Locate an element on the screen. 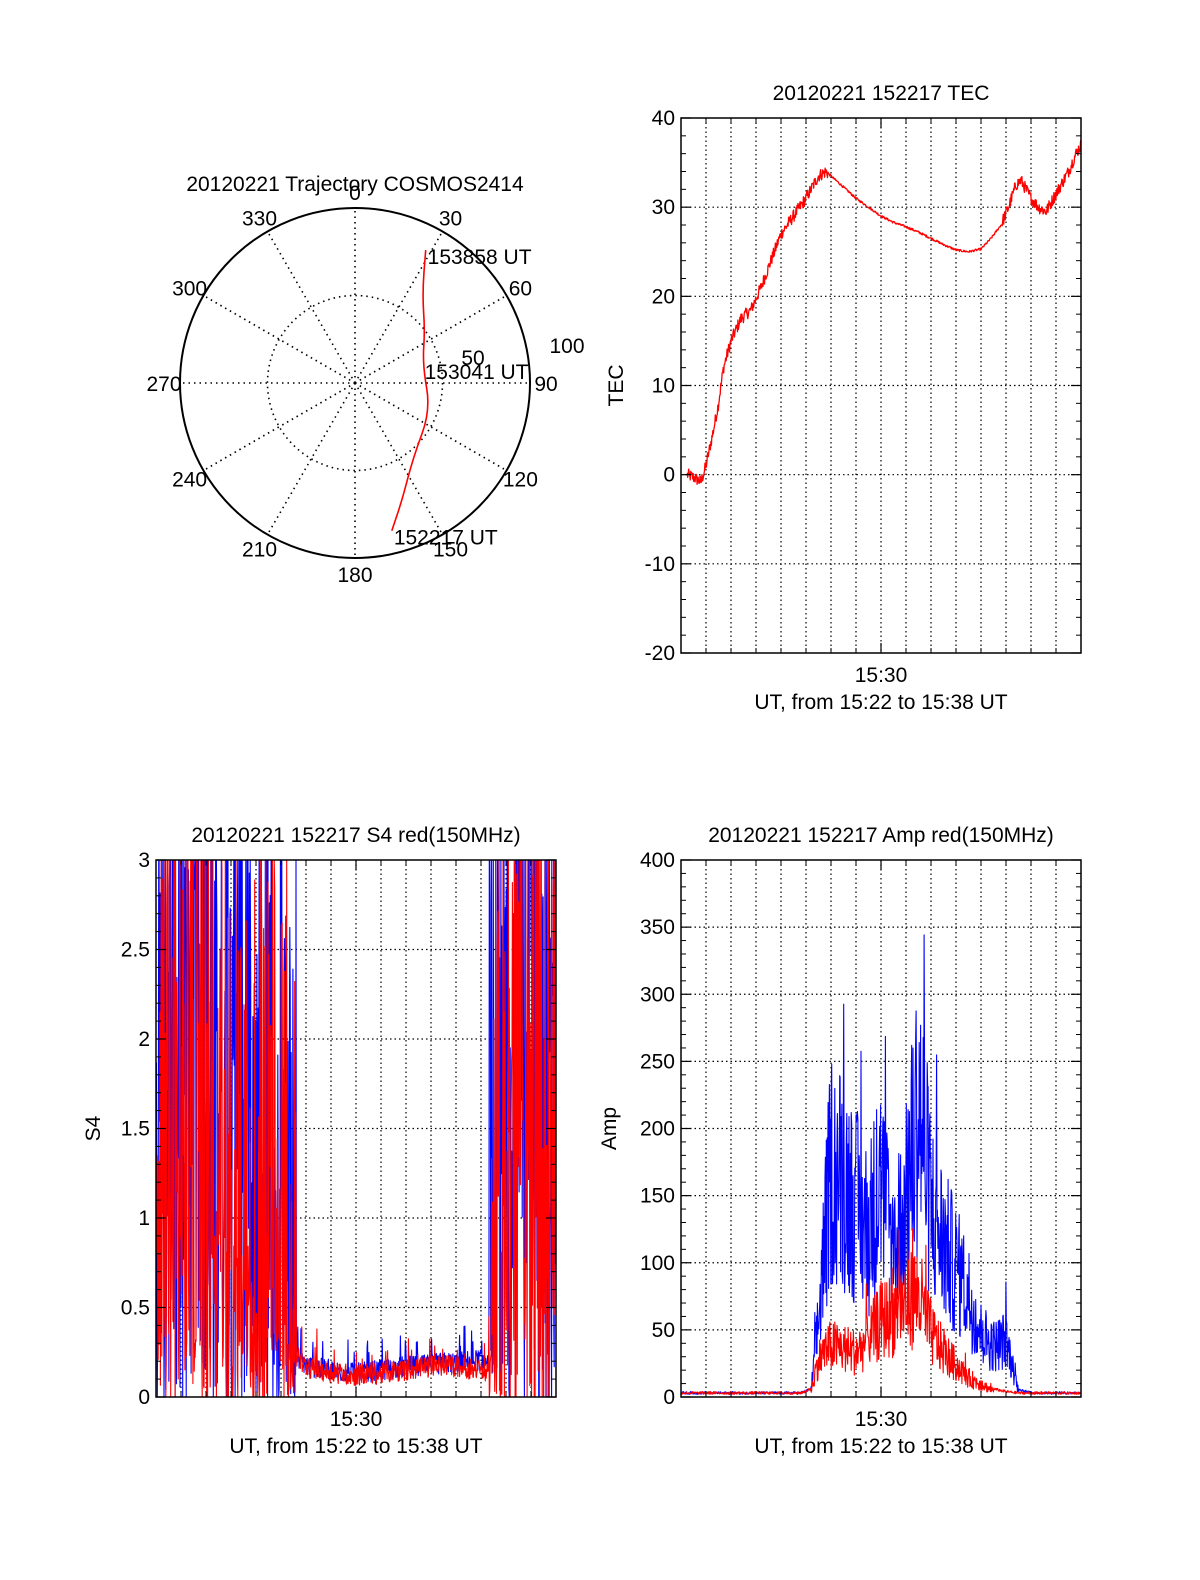 Image resolution: width=1200 pixels, height=1580 pixels. polar-azimuth-label: 270 is located at coordinates (163, 384).